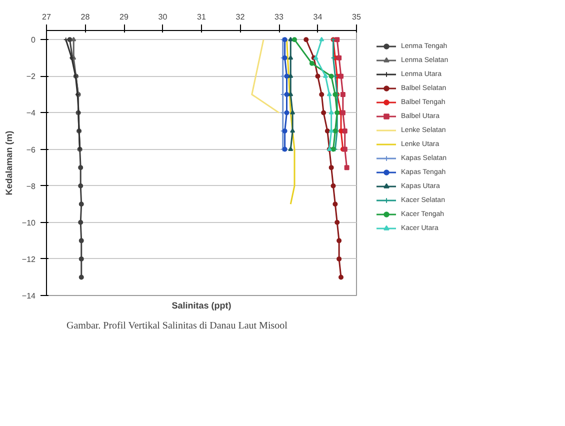 The width and height of the screenshot is (565, 426). I want to click on y-tick-label: −14, so click(29, 296).